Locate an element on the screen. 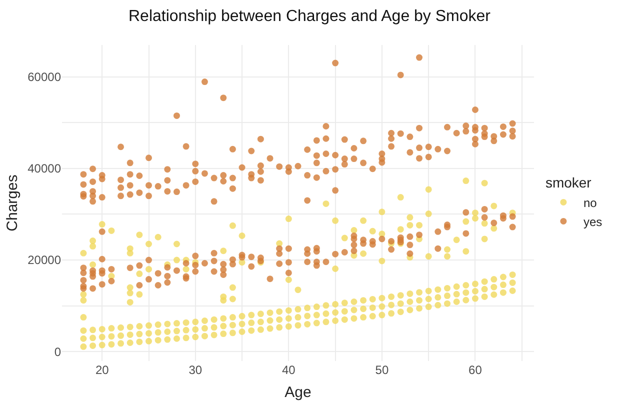 This screenshot has height=401, width=619. y-tick-label: 0 is located at coordinates (58, 351).